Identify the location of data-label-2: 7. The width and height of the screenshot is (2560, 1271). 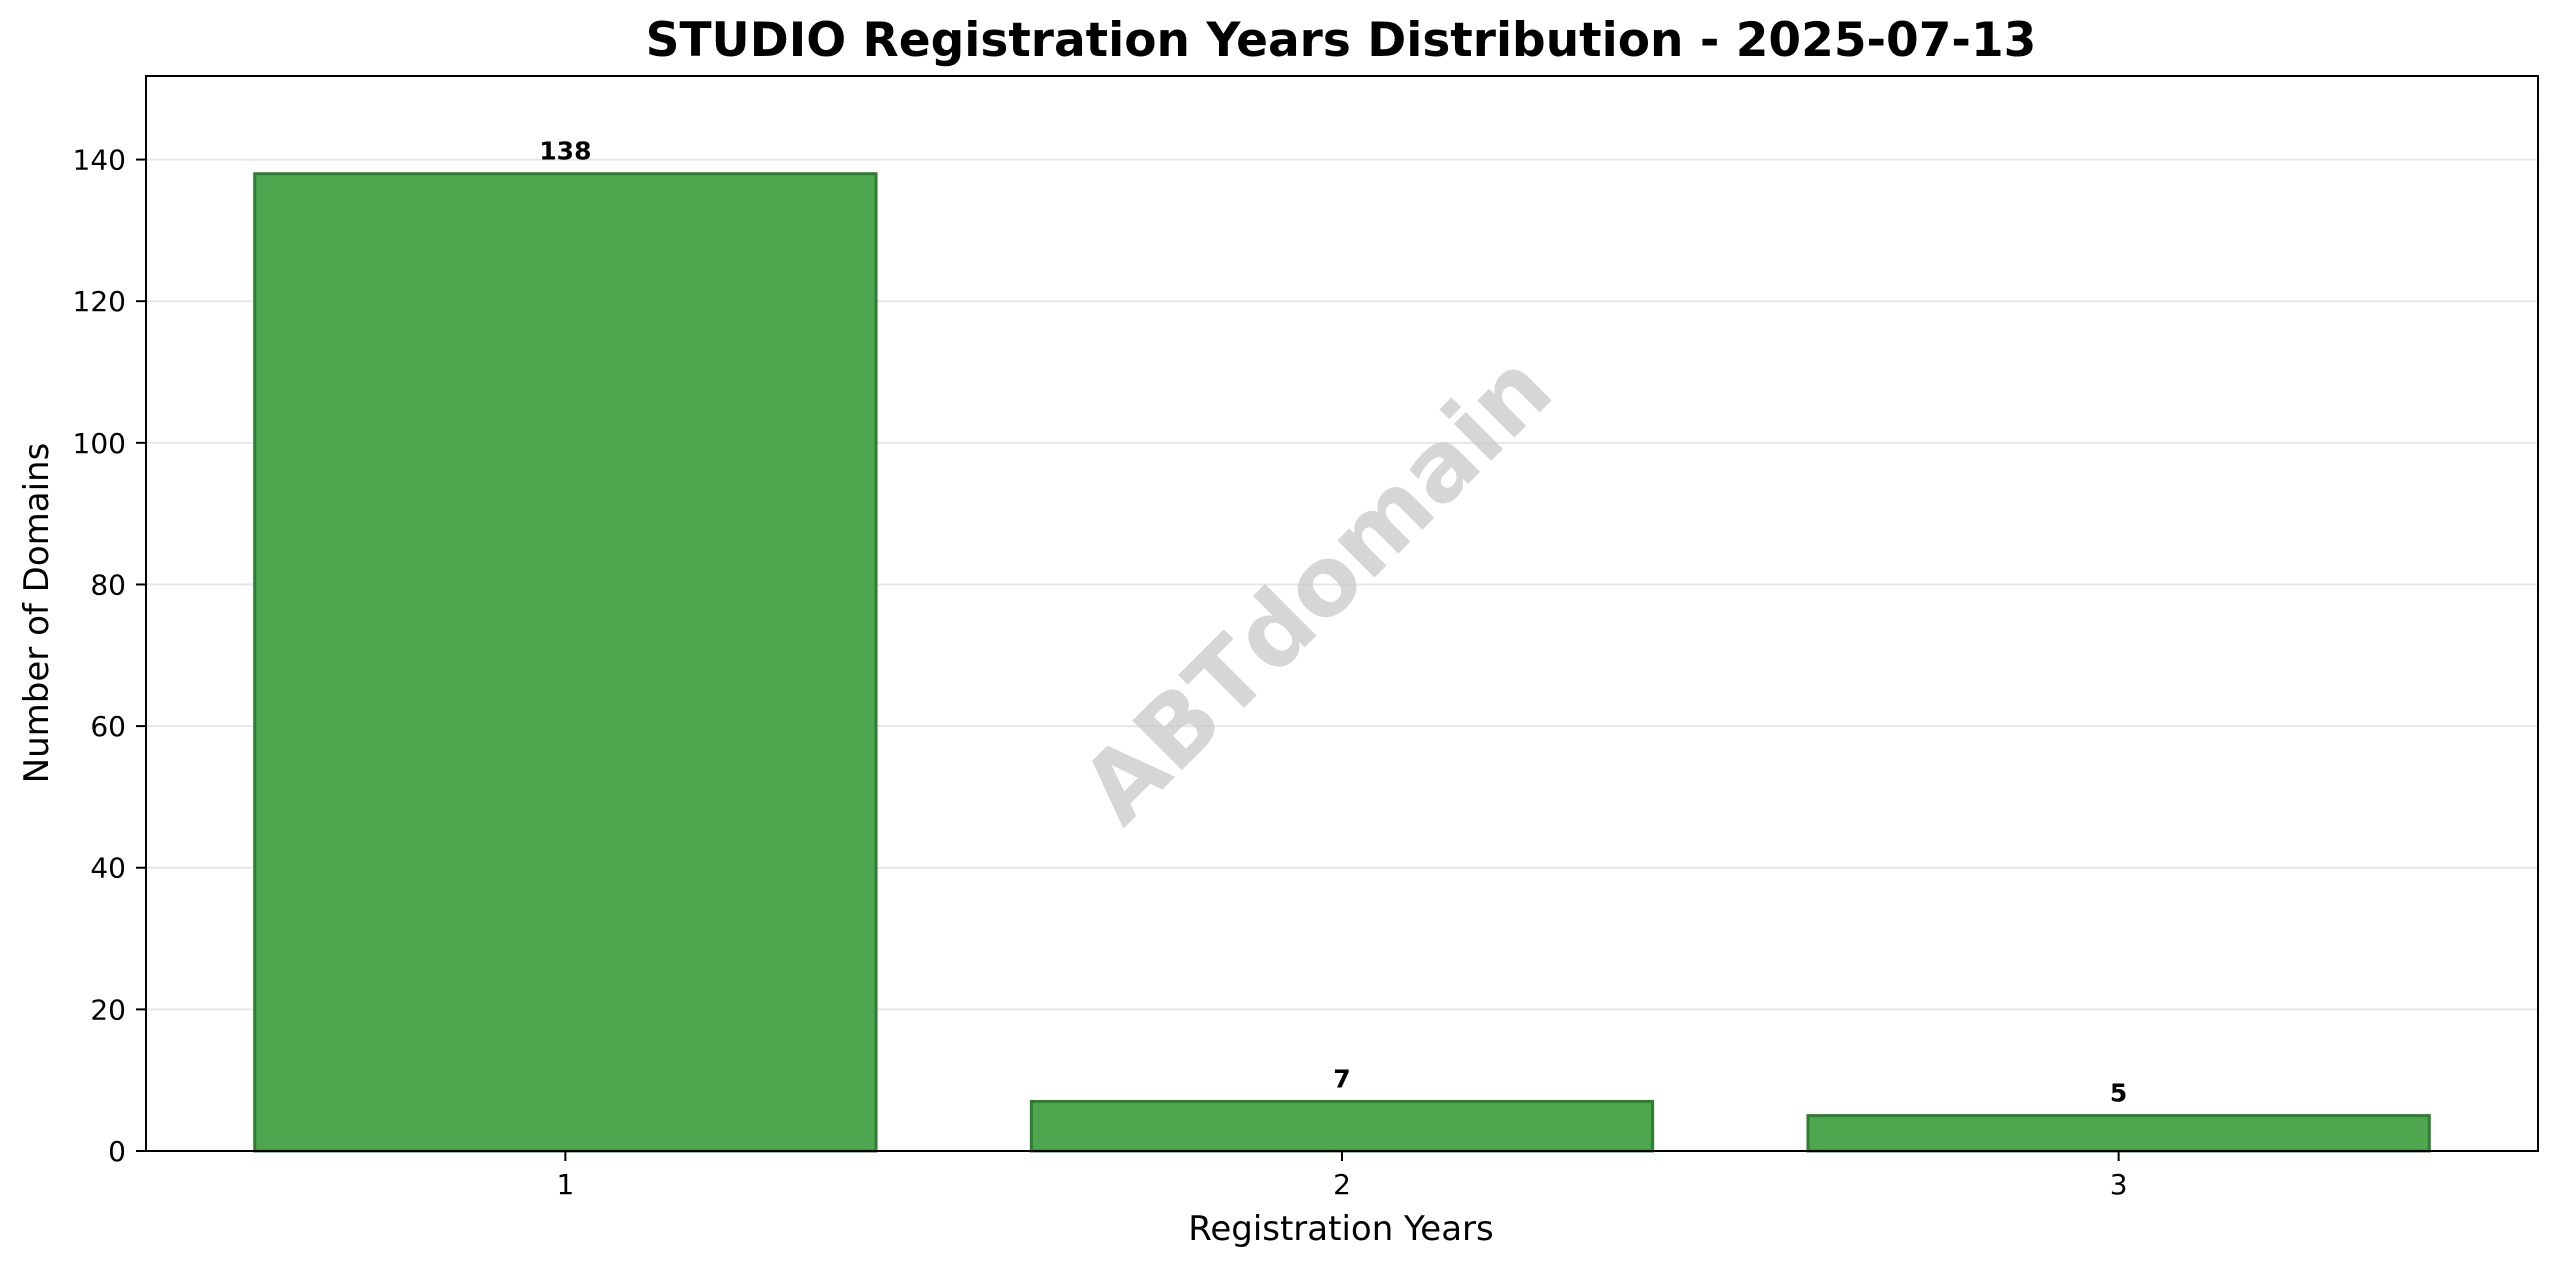
(1341, 1078).